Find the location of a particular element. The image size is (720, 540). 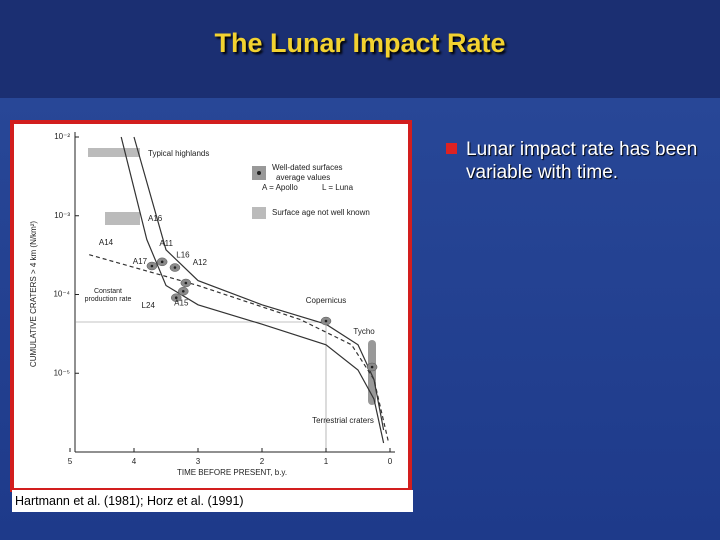

x-tick-label: 1 is located at coordinates (326, 461).